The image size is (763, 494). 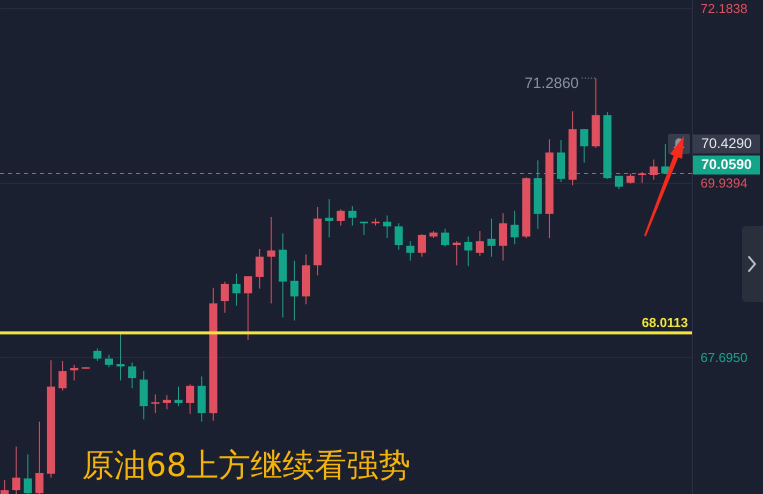 What do you see at coordinates (724, 357) in the screenshot?
I see `y-tick-label: 67.6950` at bounding box center [724, 357].